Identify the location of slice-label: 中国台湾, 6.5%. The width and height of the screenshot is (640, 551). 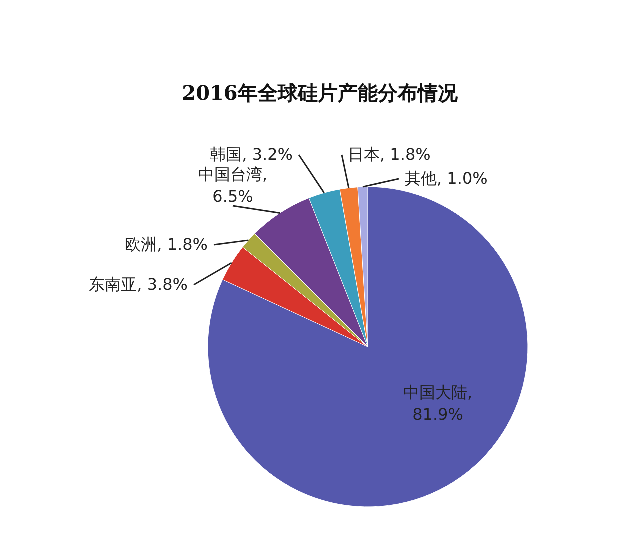
(233, 185).